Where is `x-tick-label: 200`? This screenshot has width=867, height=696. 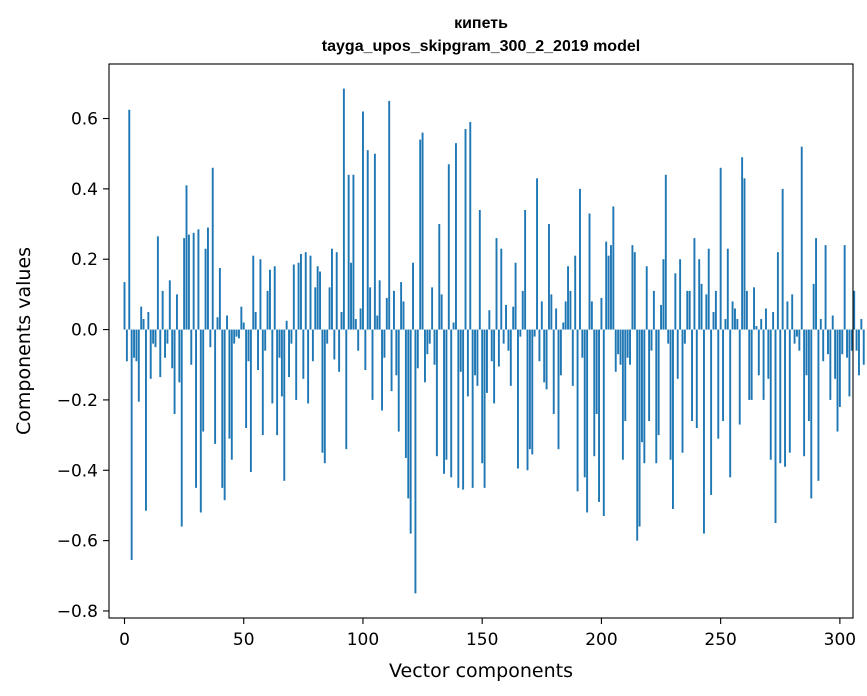
x-tick-label: 200 is located at coordinates (601, 640).